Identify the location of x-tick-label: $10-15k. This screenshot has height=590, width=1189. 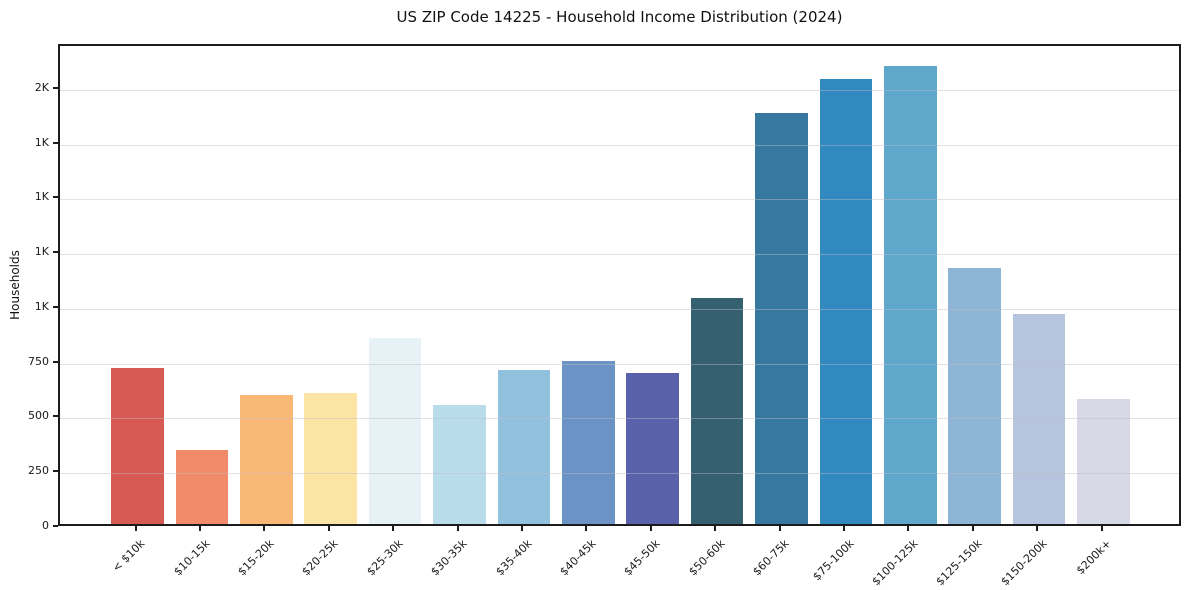
(191, 558).